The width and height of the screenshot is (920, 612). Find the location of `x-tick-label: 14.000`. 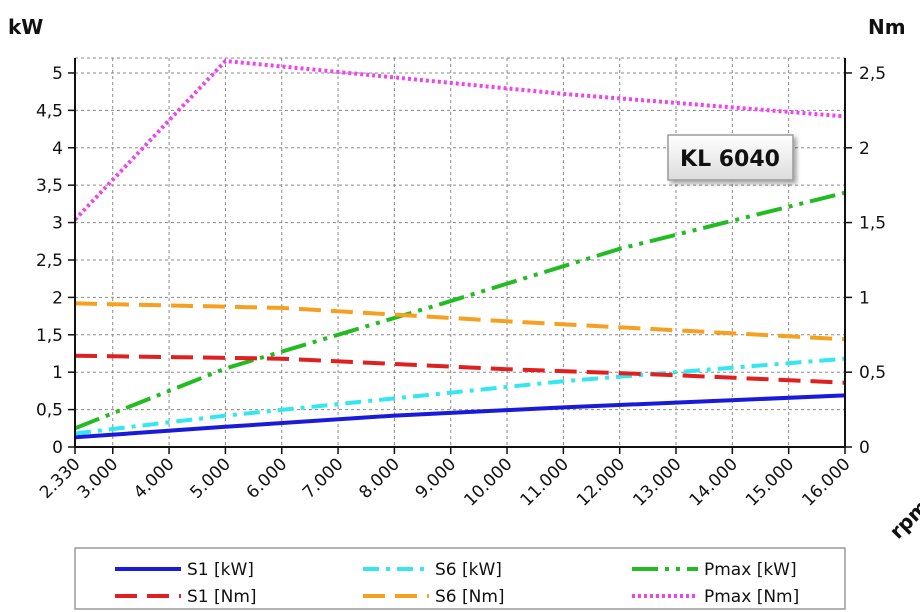

x-tick-label: 14.000 is located at coordinates (714, 482).